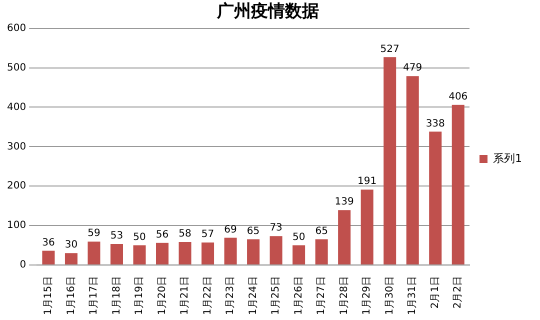 This screenshot has height=320, width=540. Describe the element at coordinates (230, 296) in the screenshot. I see `x-tick-label: 1月23日` at that location.